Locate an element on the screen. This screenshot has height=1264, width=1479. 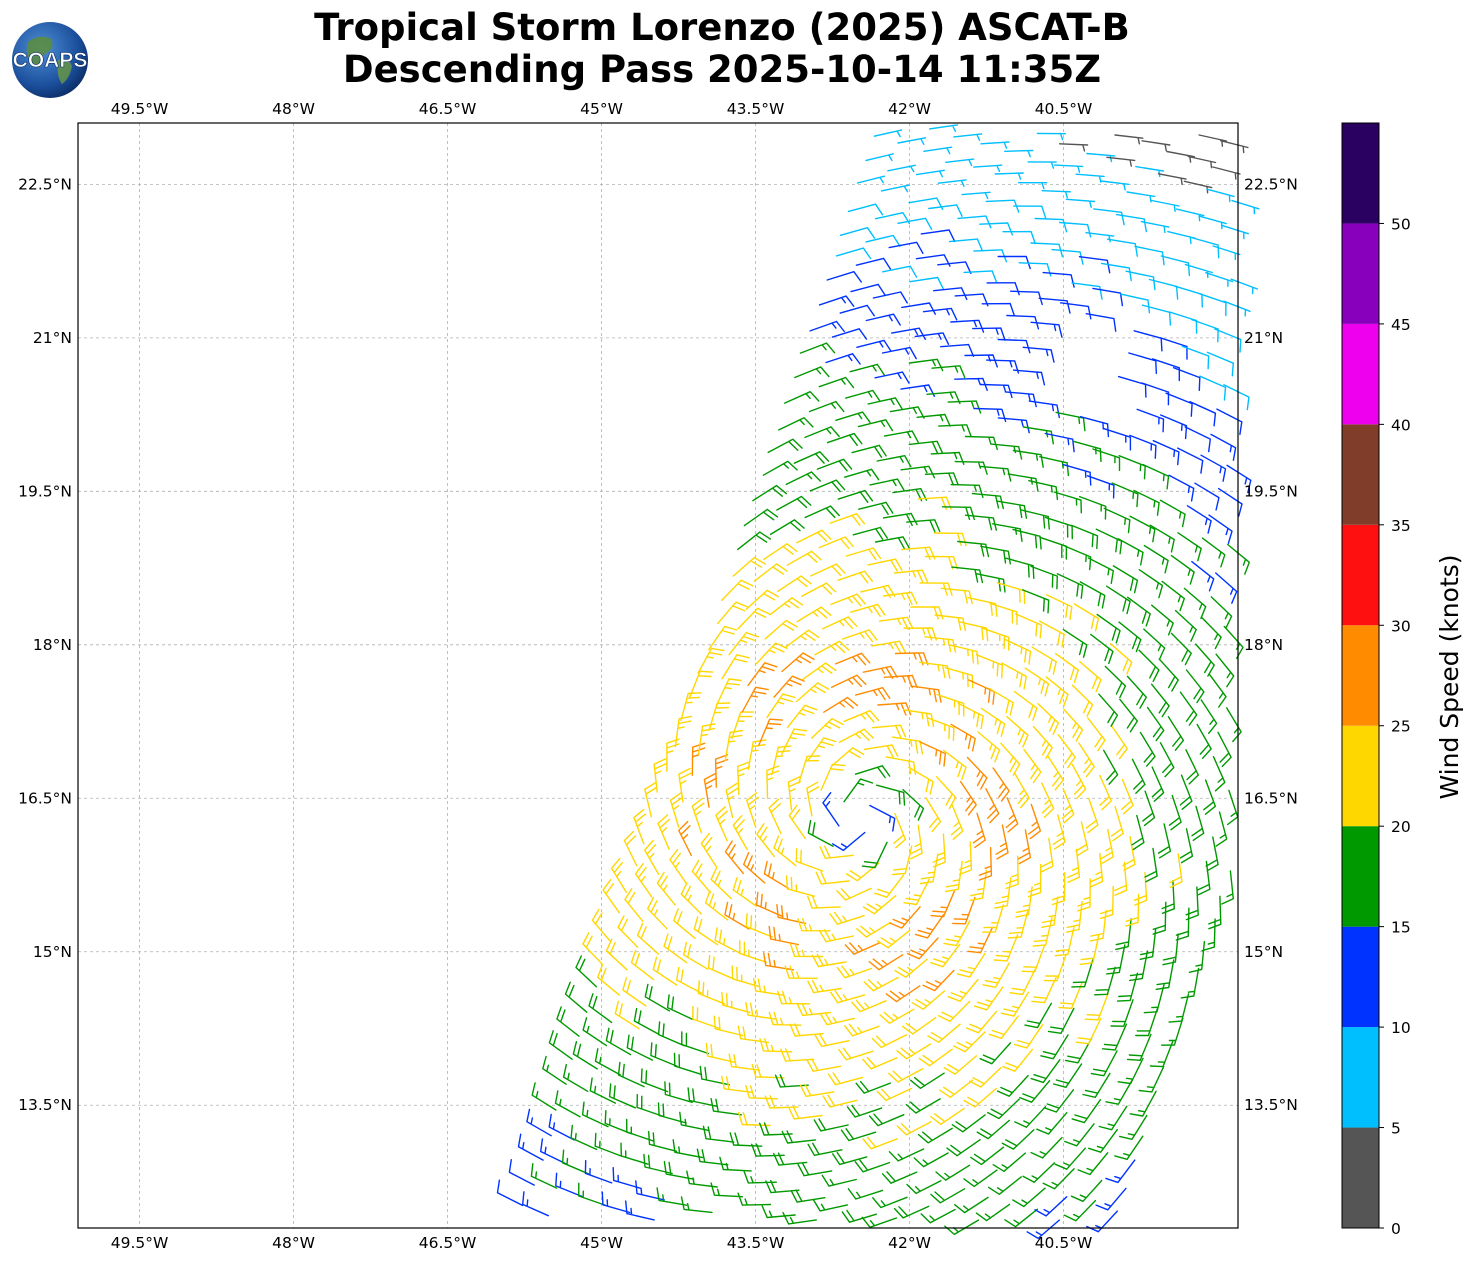
lon-tick-bottom: 42°W is located at coordinates (909, 1243).